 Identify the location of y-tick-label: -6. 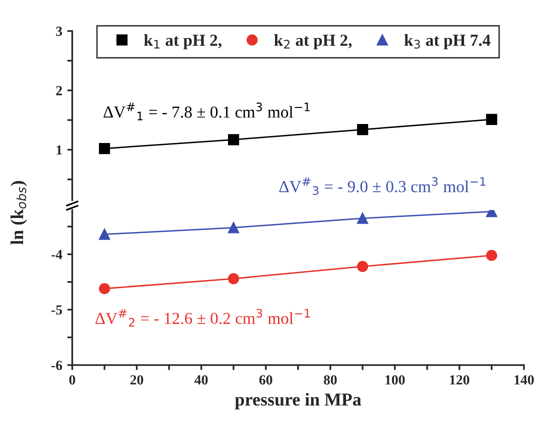
(56, 365).